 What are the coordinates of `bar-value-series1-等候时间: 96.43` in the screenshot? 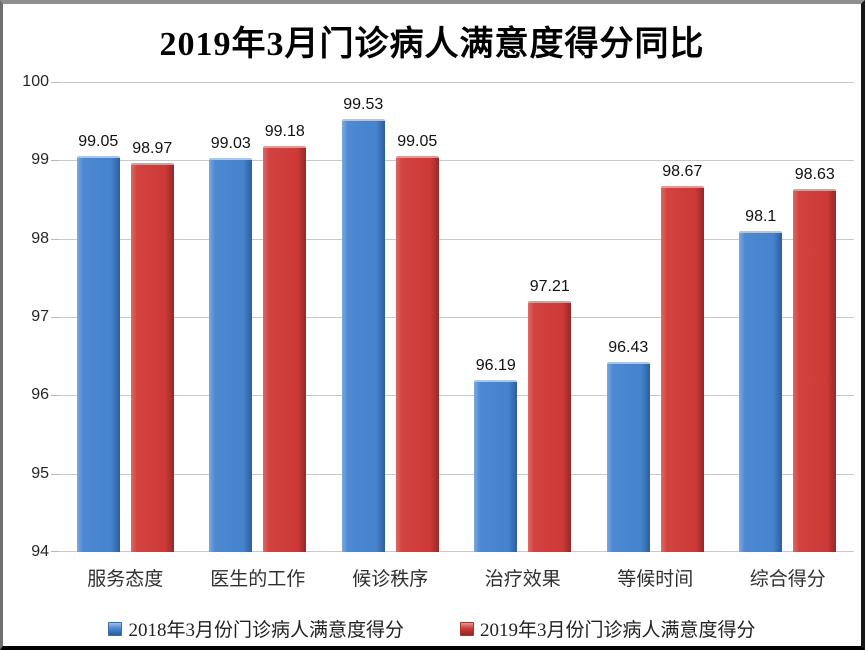 It's located at (628, 347).